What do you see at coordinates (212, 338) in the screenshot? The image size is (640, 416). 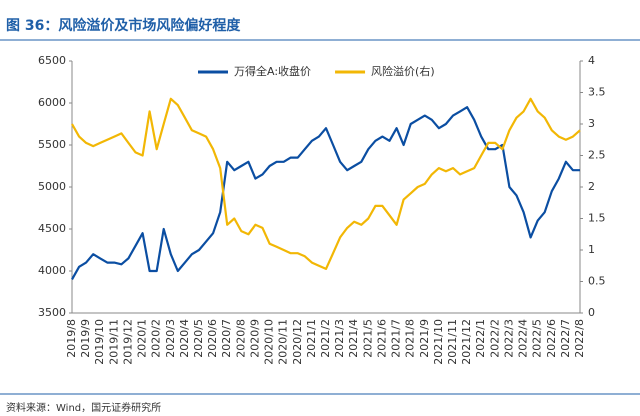 I see `x-tick-label: 2020/6` at bounding box center [212, 338].